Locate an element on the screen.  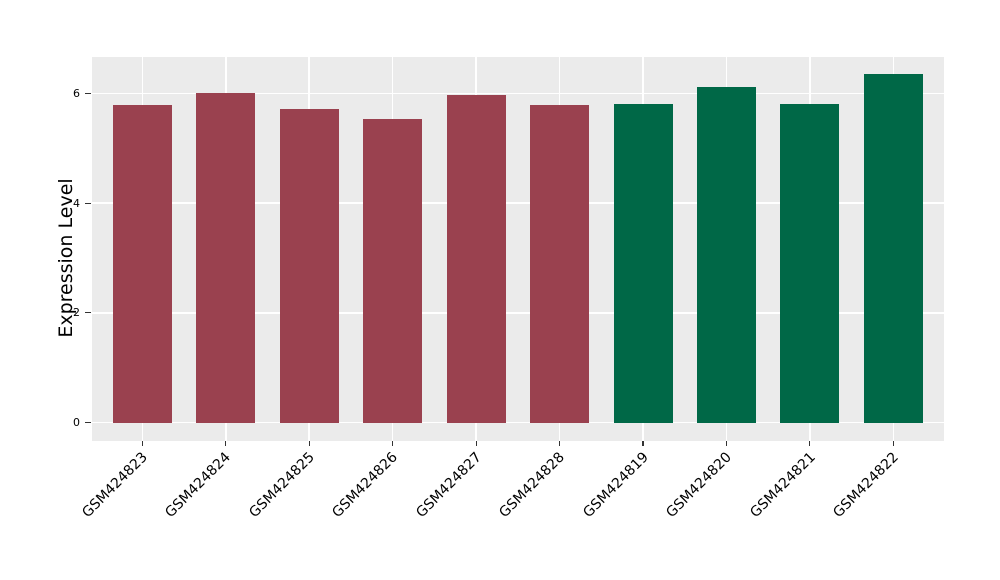
x-tick-label-GSM424822: GSM424822 is located at coordinates (866, 485).